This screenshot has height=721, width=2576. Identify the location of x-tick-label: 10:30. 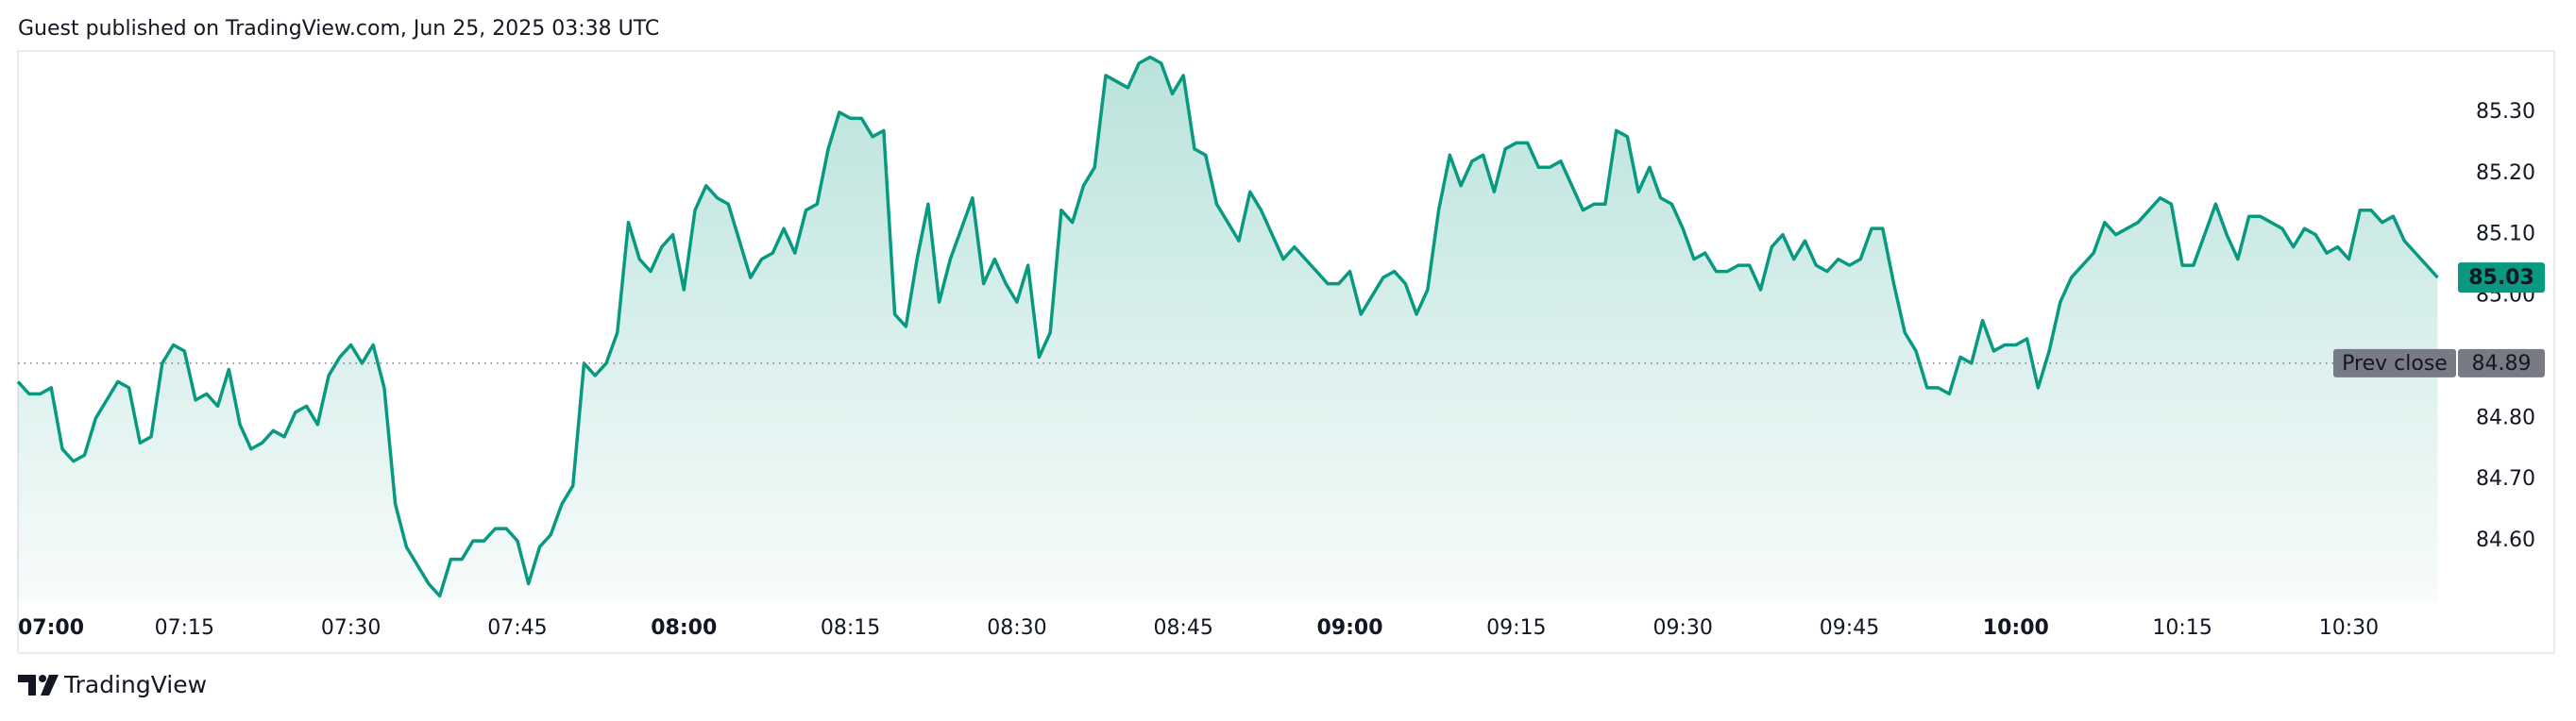
(2349, 628).